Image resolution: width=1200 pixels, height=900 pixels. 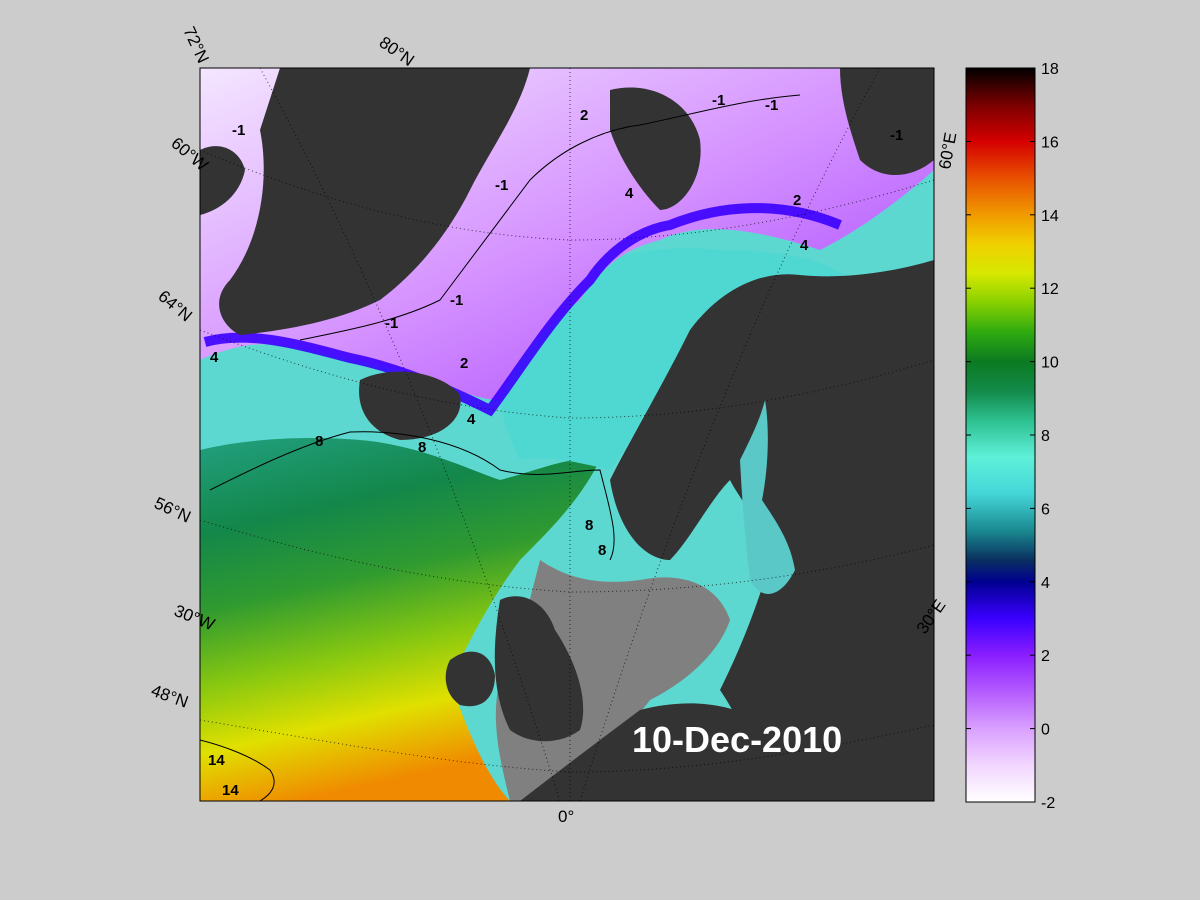 What do you see at coordinates (400, 619) in the screenshot?
I see `atlantic-water` at bounding box center [400, 619].